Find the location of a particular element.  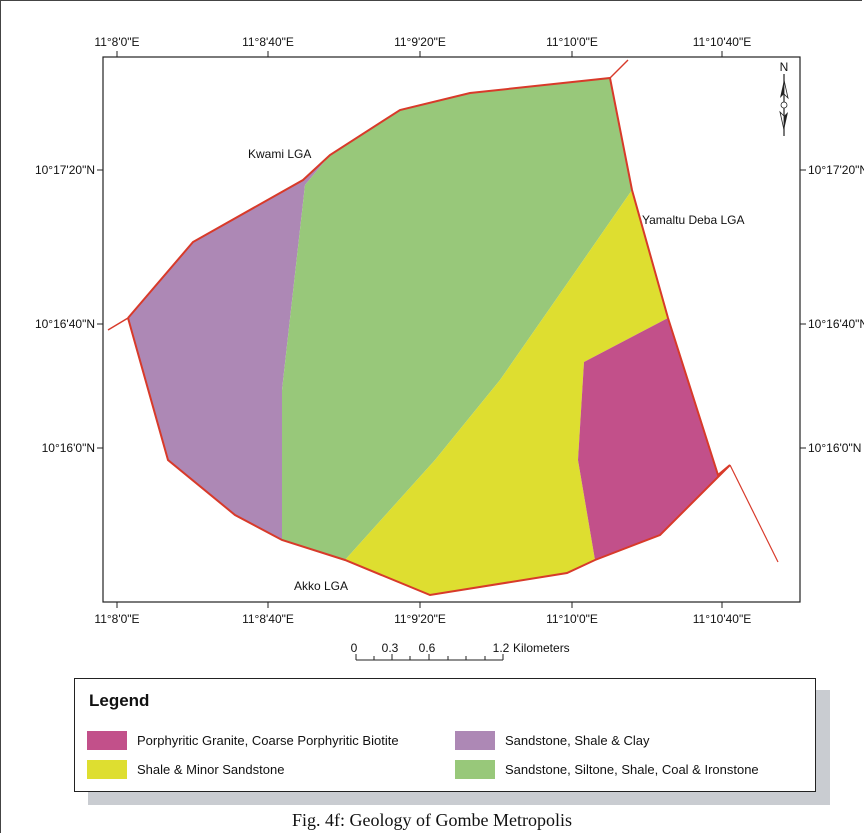

scale-tick-label: 0.3 is located at coordinates (390, 648).